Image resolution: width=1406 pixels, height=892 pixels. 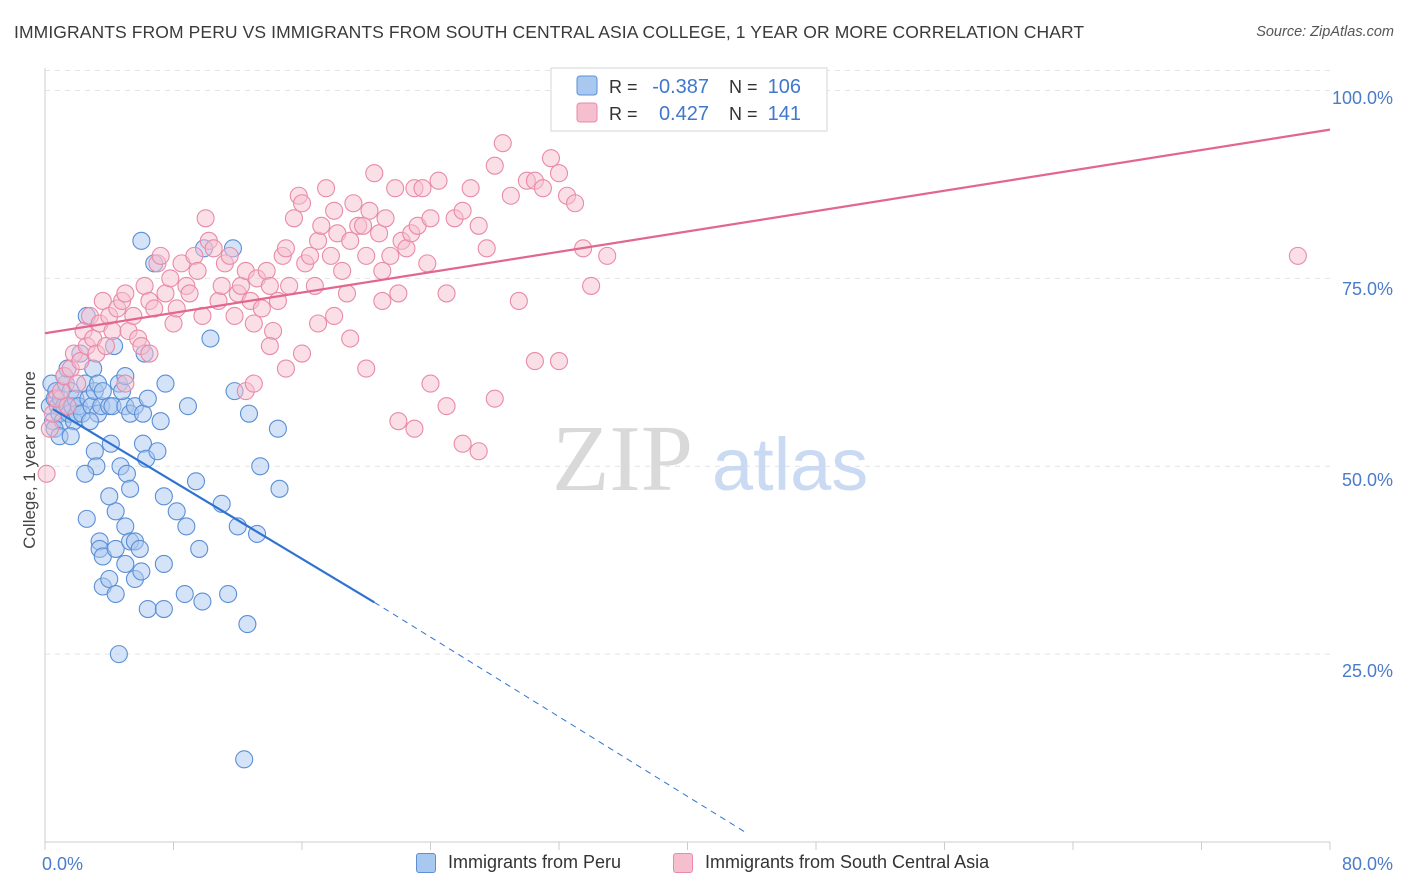 What do you see at coordinates (213, 506) in the screenshot?
I see `trend-line-peru` at bounding box center [213, 506].